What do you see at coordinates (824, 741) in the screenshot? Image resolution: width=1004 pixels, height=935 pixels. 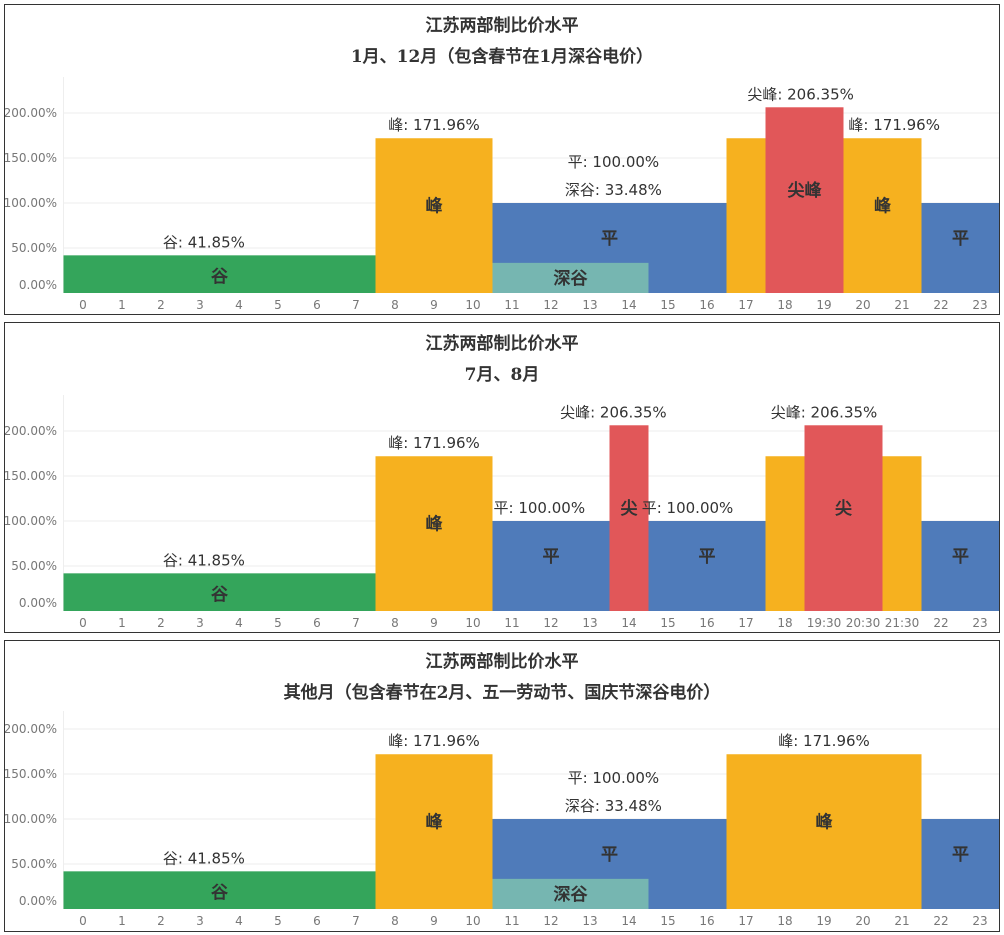 I see `data-label: 峰: 171.96%` at bounding box center [824, 741].